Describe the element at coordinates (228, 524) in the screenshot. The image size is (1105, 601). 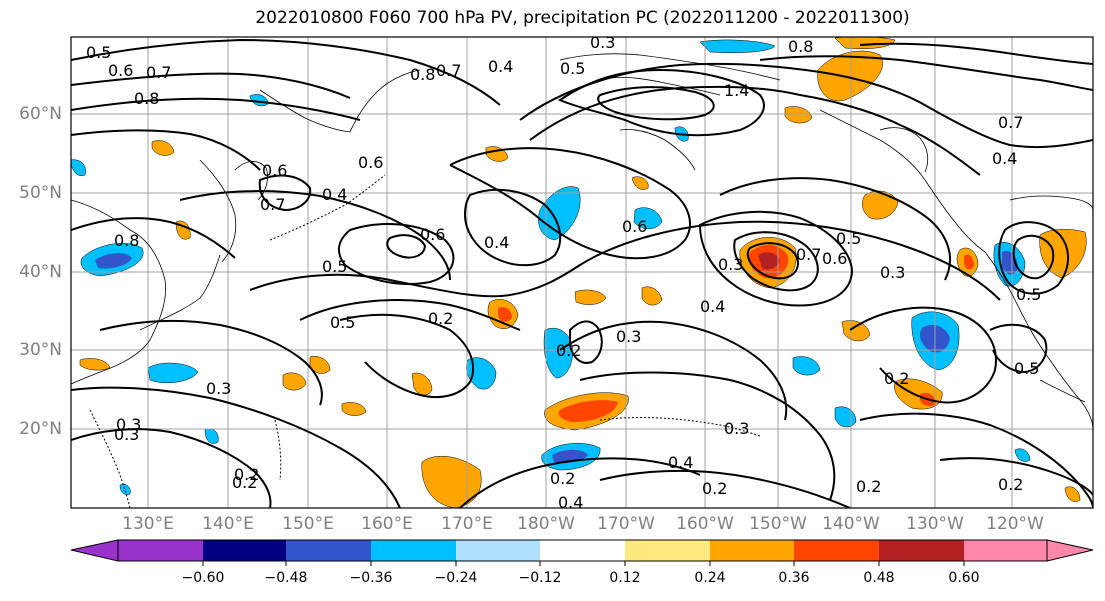
I see `lon-label: 140°E` at that location.